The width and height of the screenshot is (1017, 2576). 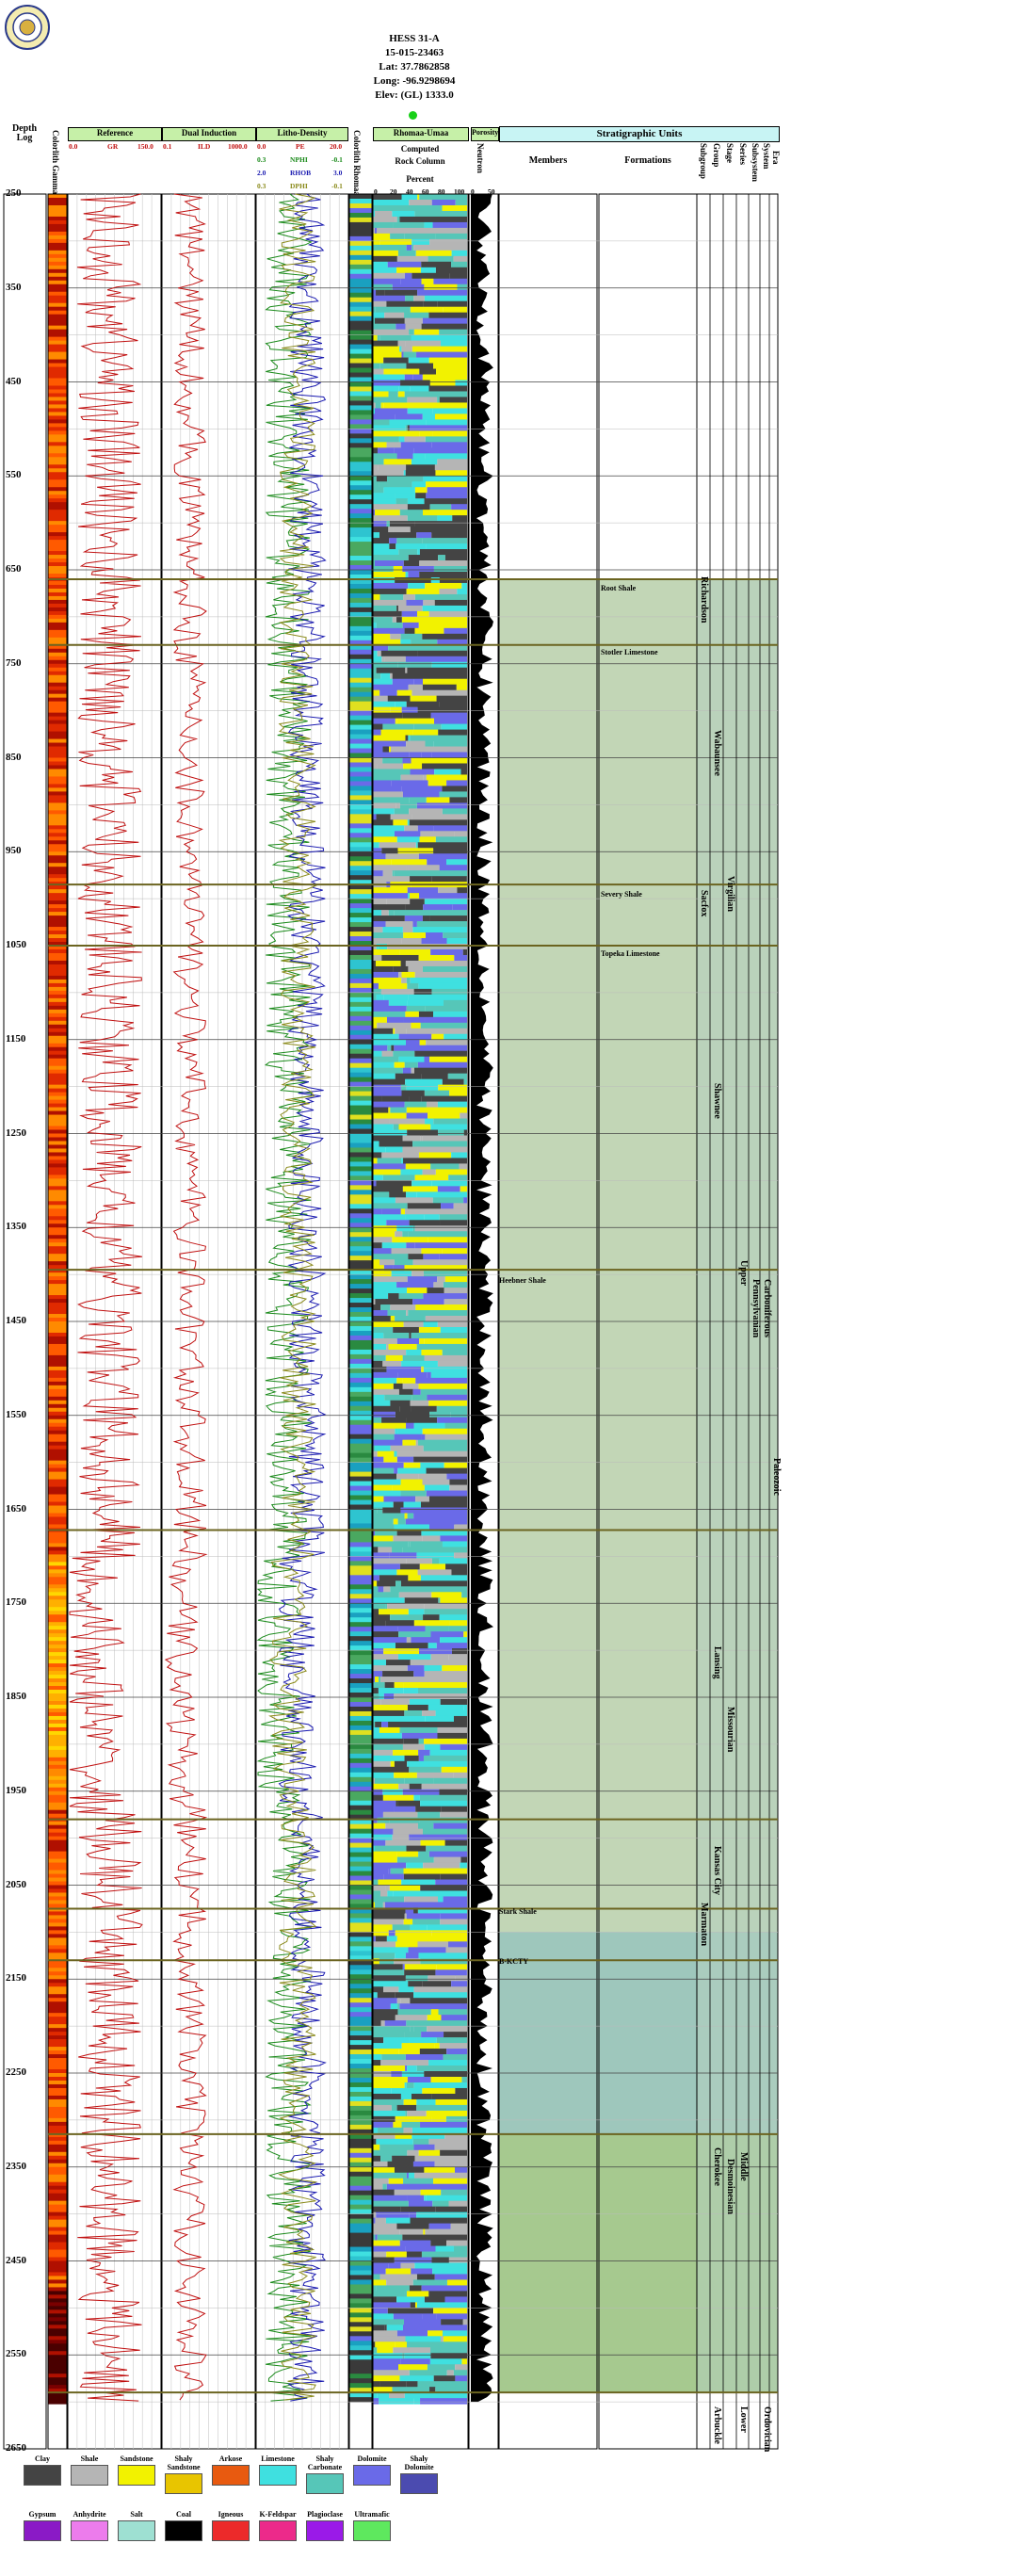 I want to click on legend-swatch, so click(x=278, y=2475).